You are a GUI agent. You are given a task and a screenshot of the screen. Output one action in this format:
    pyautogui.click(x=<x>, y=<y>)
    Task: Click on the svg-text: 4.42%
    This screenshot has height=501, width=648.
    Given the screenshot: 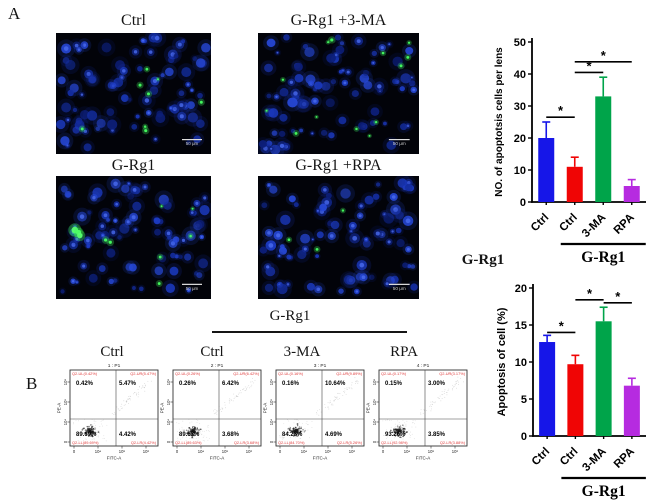 What is the action you would take?
    pyautogui.click(x=128, y=435)
    